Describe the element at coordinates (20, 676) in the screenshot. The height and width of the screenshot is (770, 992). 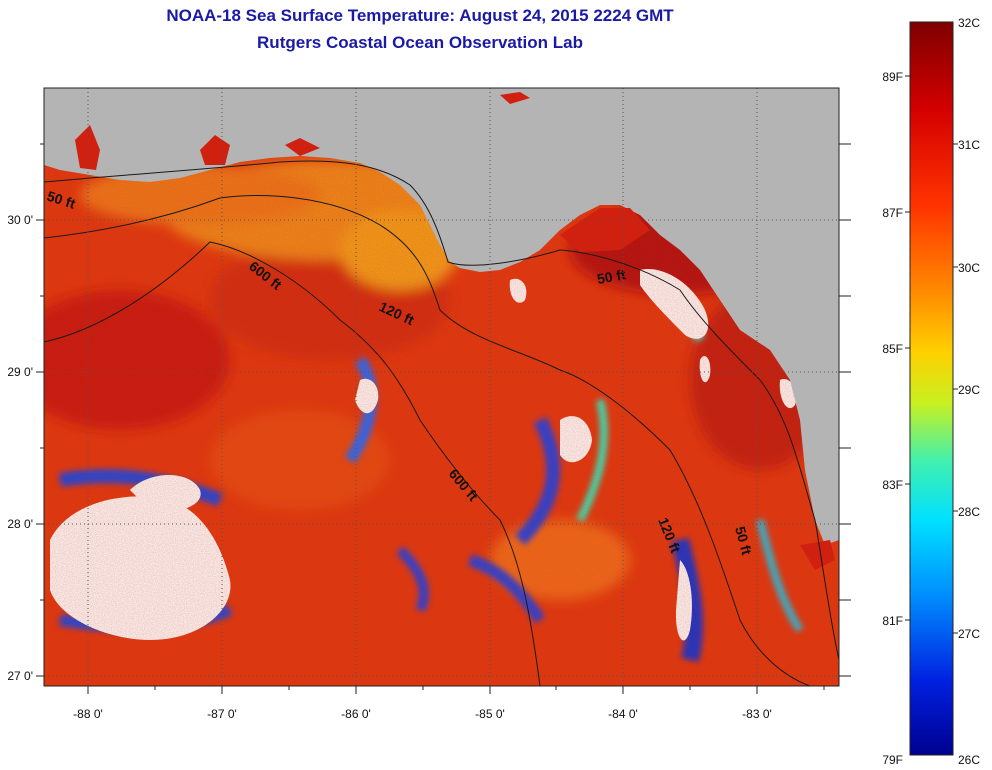
I see `lat-label-27: 27 0'` at that location.